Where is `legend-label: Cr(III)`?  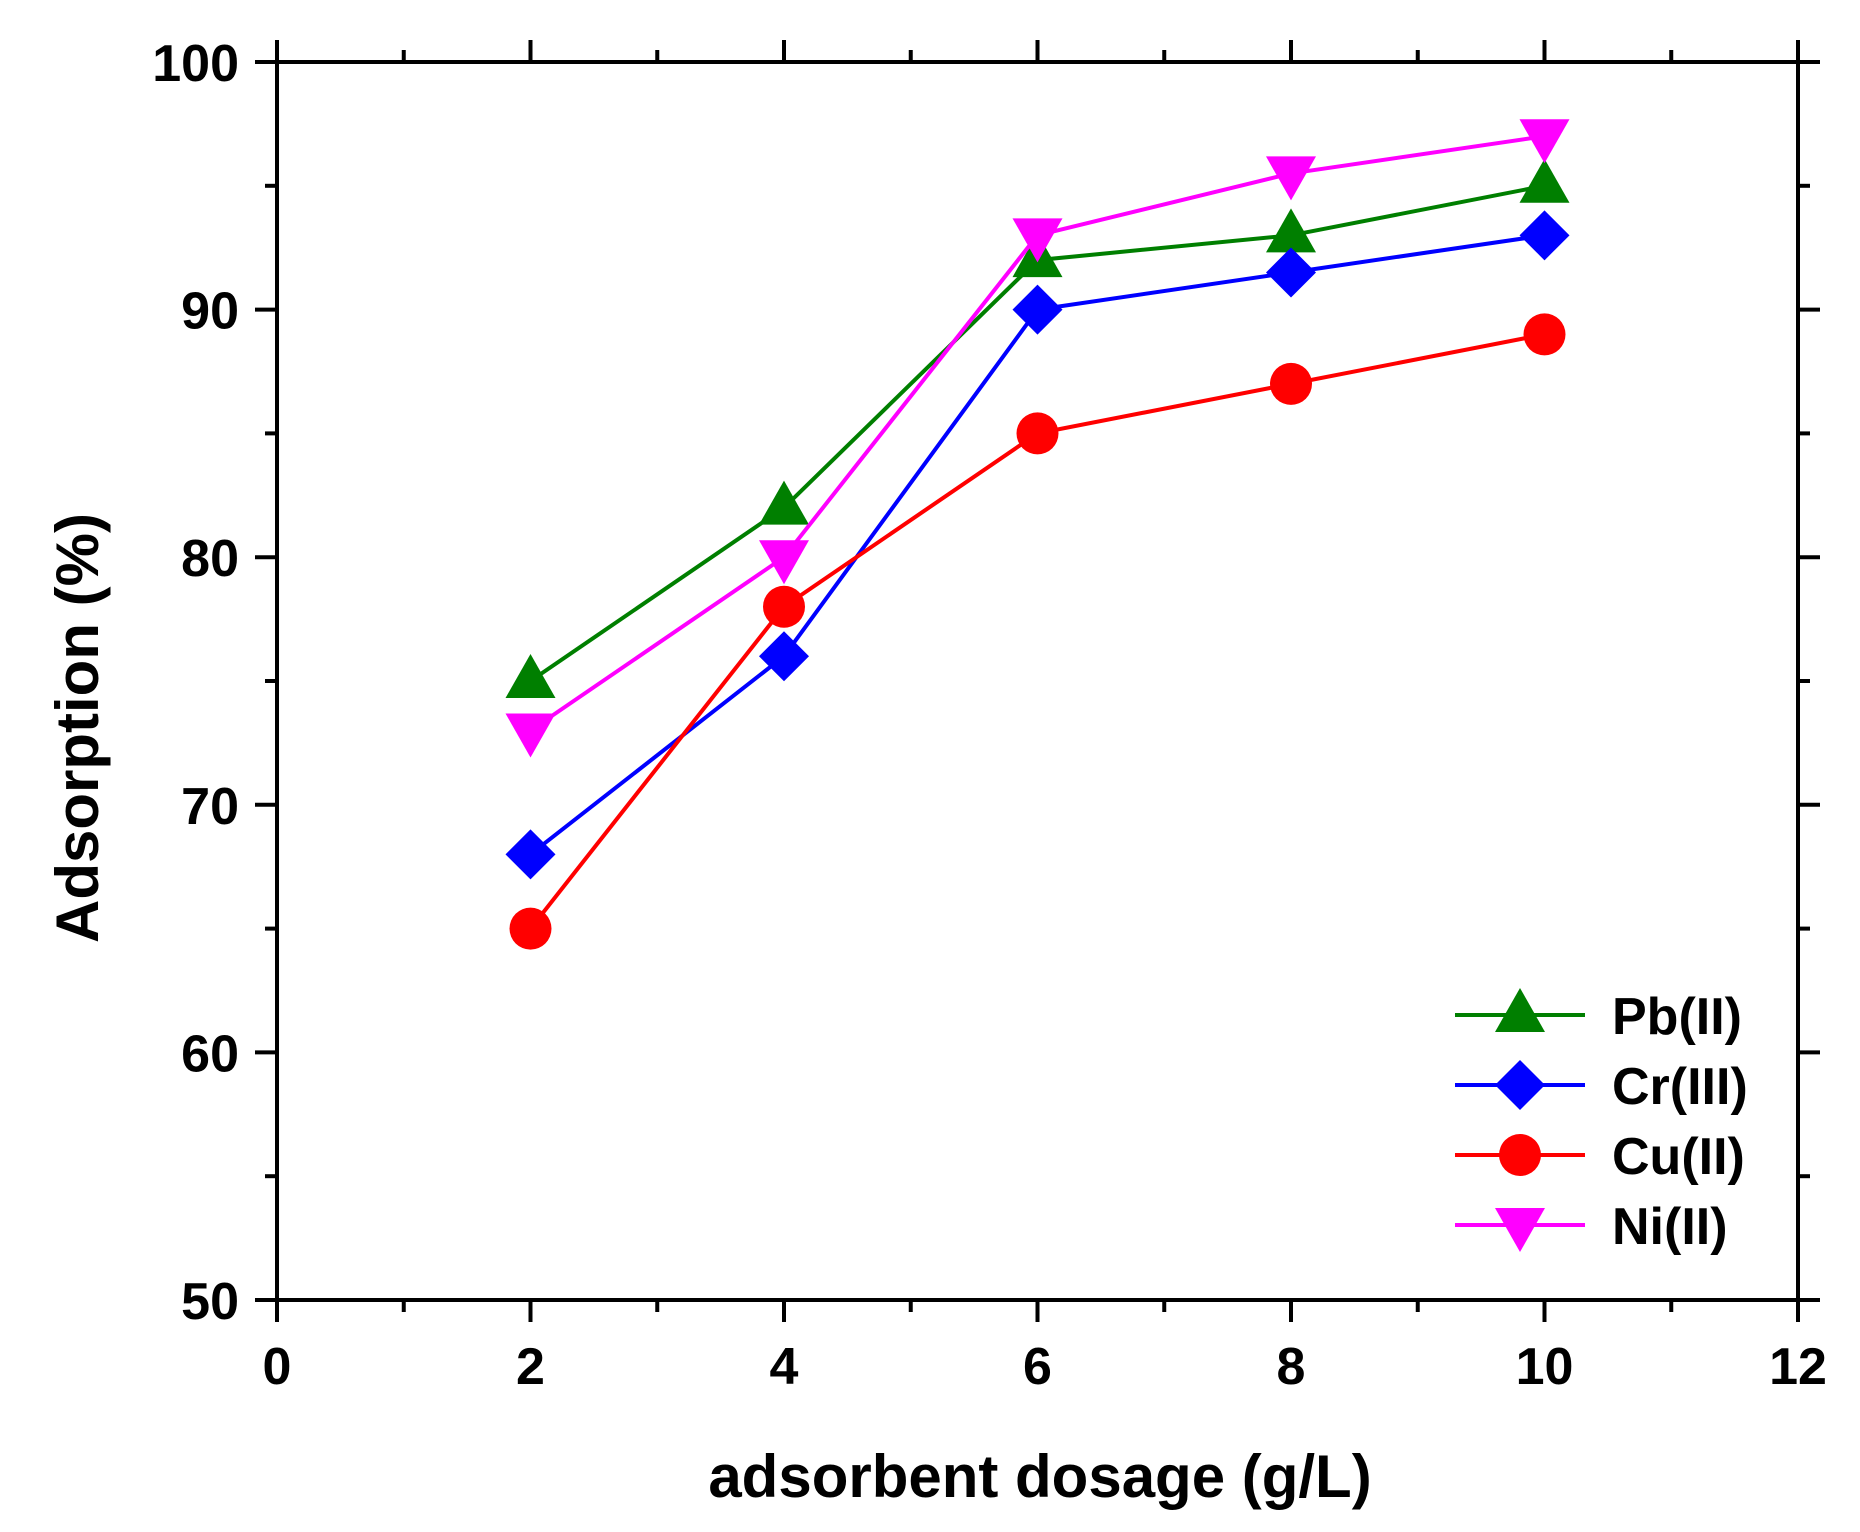
legend-label: Cr(III) is located at coordinates (1680, 1087).